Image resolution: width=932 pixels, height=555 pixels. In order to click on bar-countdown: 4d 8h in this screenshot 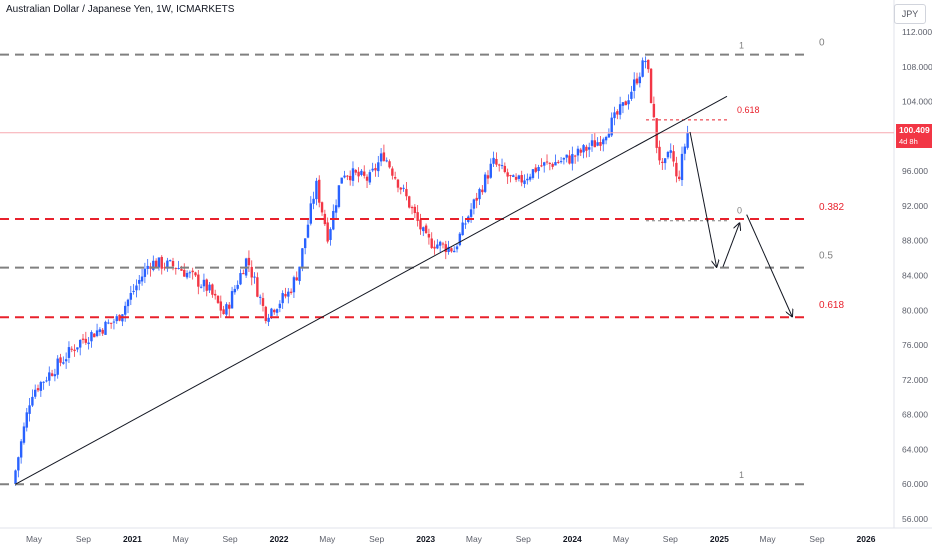, I will do `click(914, 141)`.